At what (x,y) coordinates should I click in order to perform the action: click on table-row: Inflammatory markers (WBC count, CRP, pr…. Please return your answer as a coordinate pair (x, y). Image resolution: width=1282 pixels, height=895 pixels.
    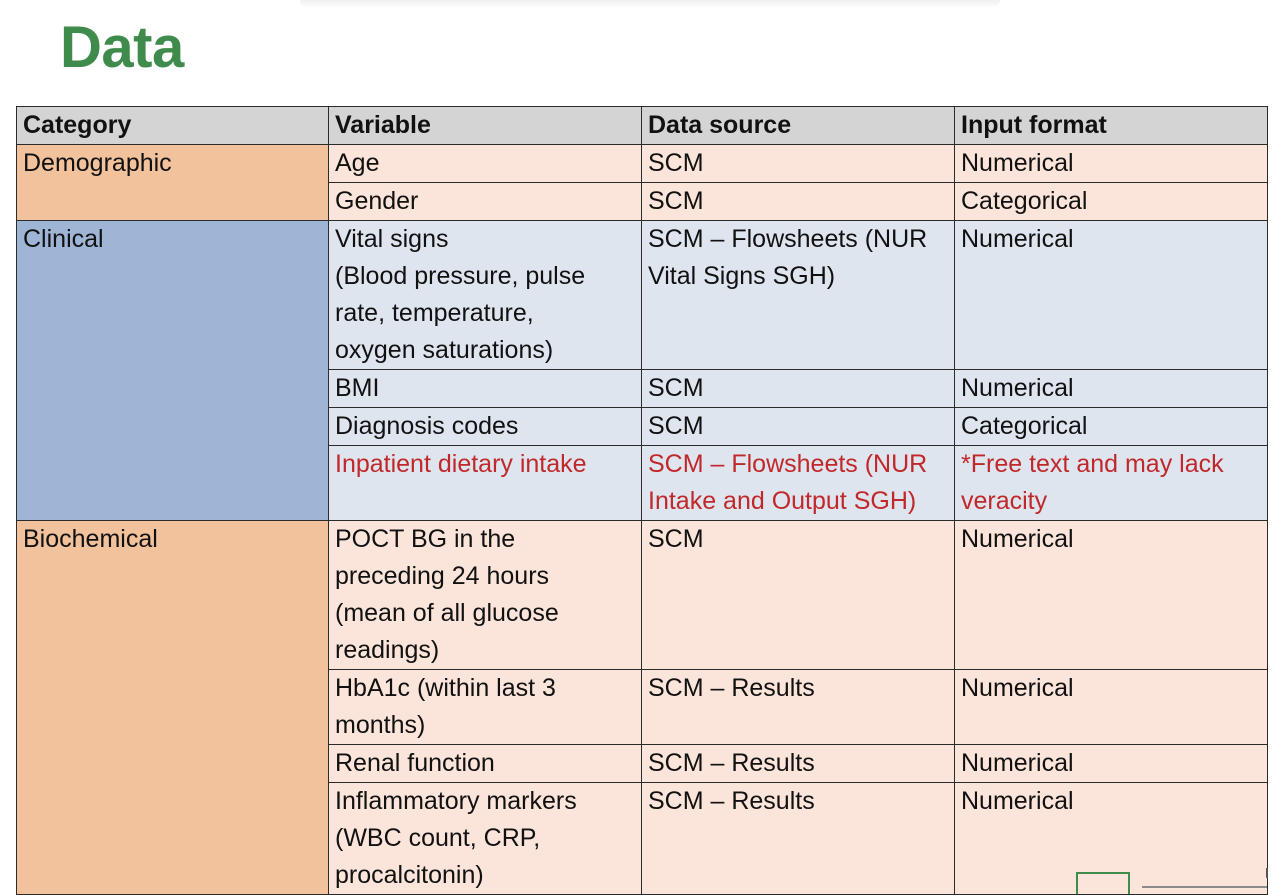
    Looking at the image, I should click on (642, 838).